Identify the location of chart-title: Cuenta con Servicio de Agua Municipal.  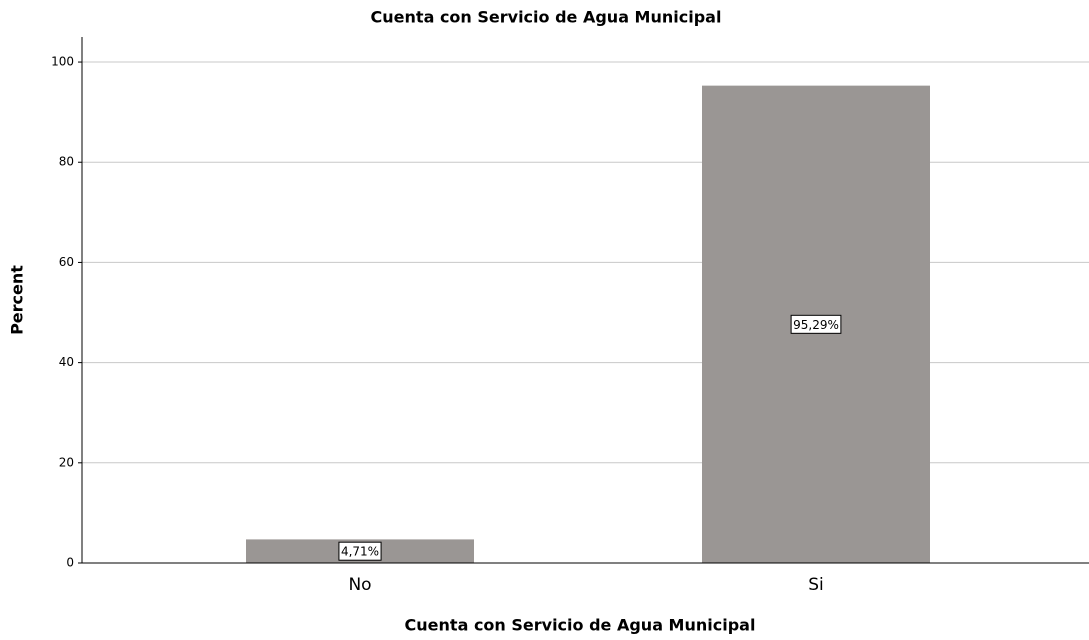
(546, 17).